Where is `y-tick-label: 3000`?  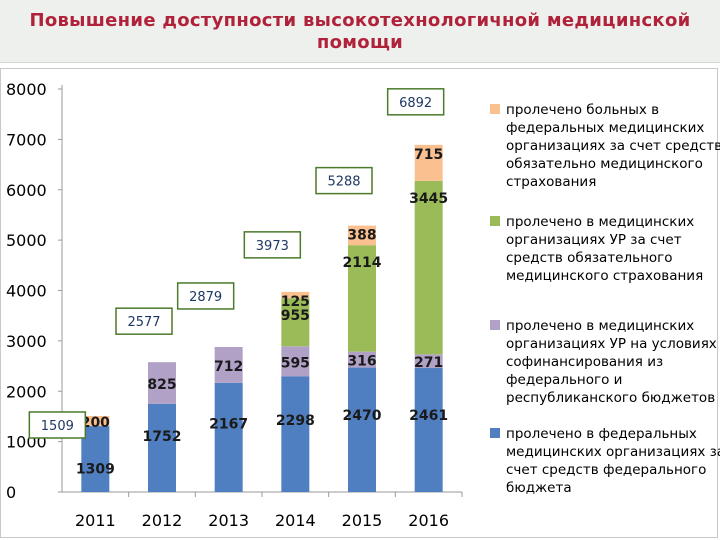 y-tick-label: 3000 is located at coordinates (26, 341).